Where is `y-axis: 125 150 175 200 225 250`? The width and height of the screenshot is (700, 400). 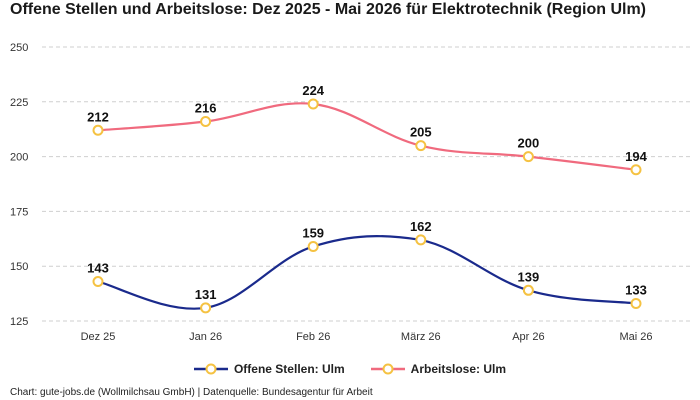
y-axis: 125 150 175 200 225 250 is located at coordinates (19, 185).